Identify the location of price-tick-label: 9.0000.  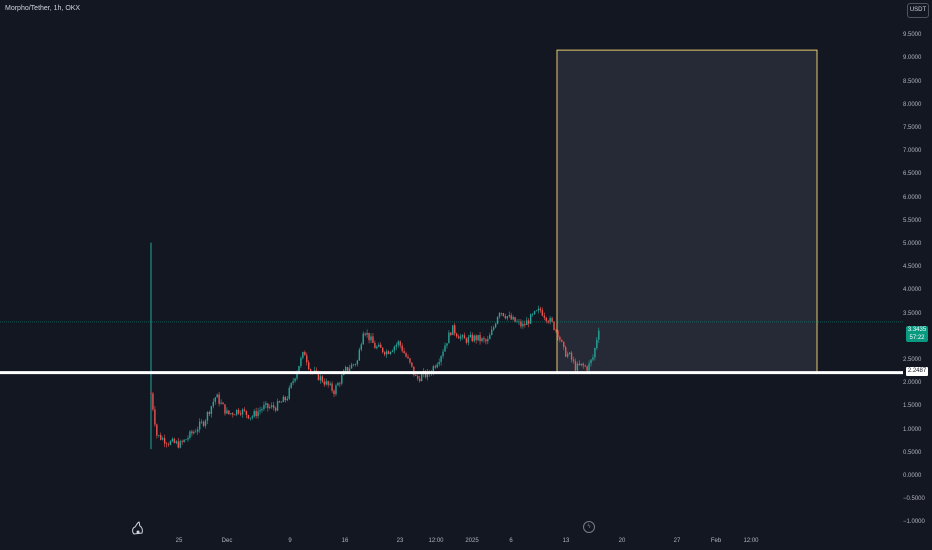
(912, 58).